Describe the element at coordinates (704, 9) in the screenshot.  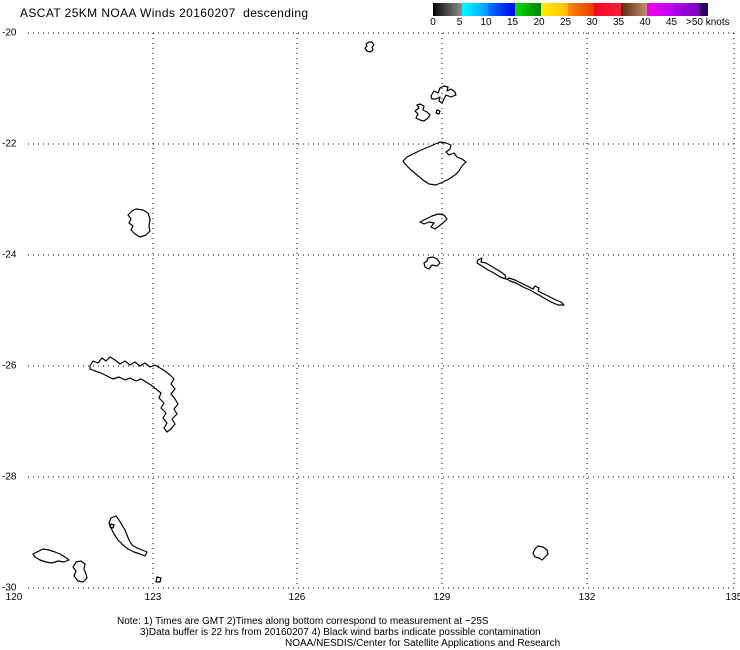
I see `colorbar-end-cap` at that location.